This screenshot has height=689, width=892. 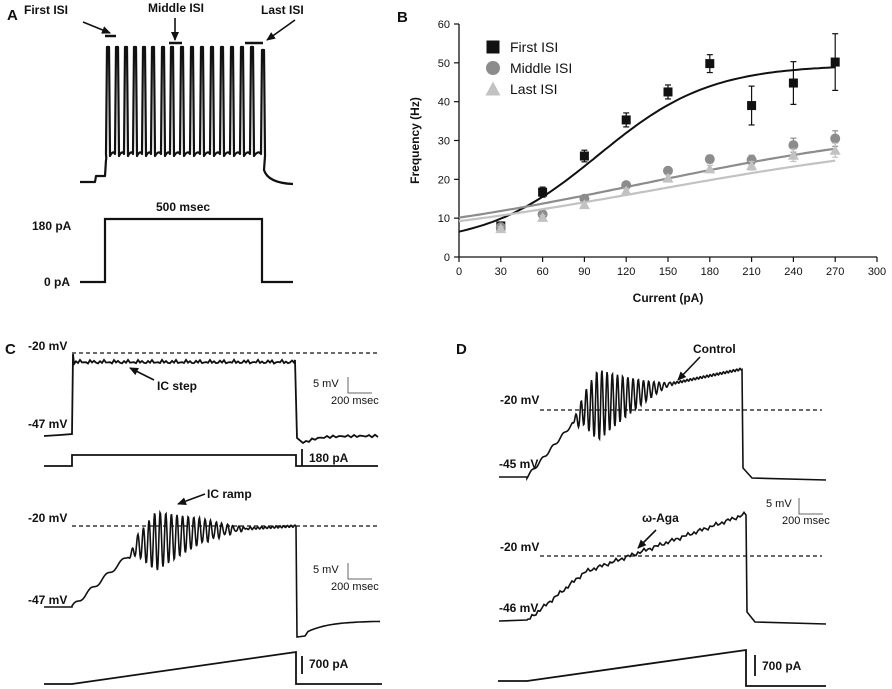 What do you see at coordinates (660, 518) in the screenshot?
I see `aga-label: ω-Aga` at bounding box center [660, 518].